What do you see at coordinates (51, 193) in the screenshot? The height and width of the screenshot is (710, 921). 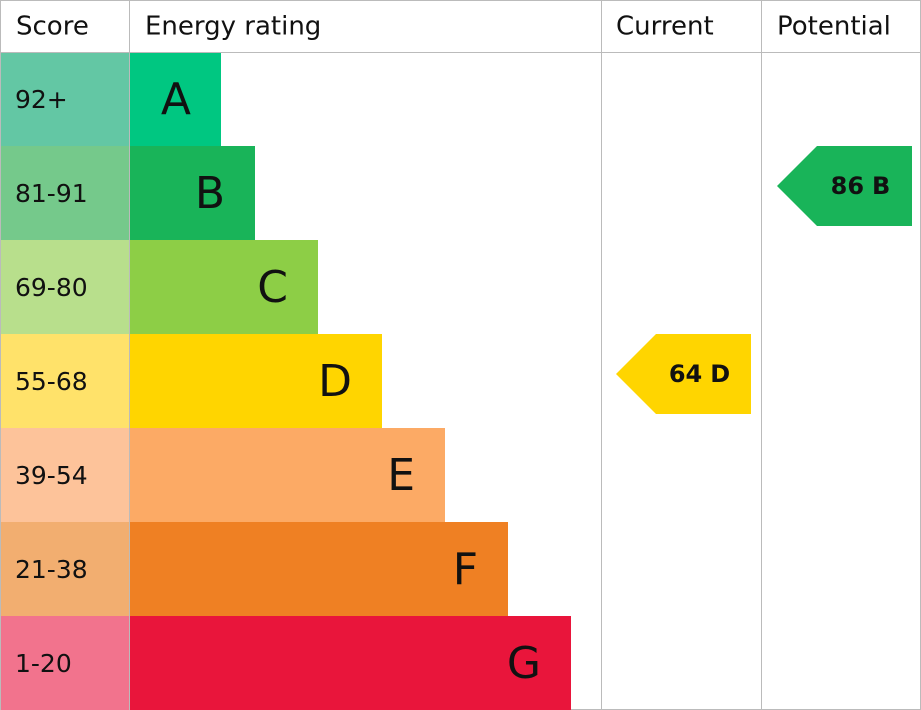 I see `score-label: 81-91` at bounding box center [51, 193].